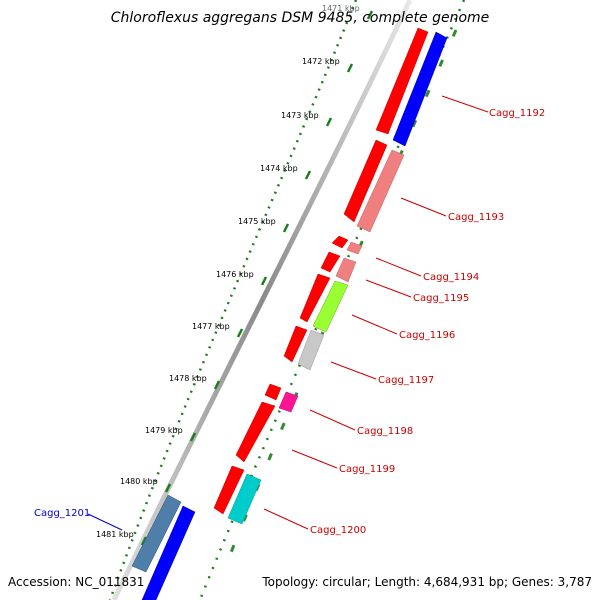 The height and width of the screenshot is (600, 600). What do you see at coordinates (229, 490) in the screenshot?
I see `gene-arrow-1200-fwd` at bounding box center [229, 490].